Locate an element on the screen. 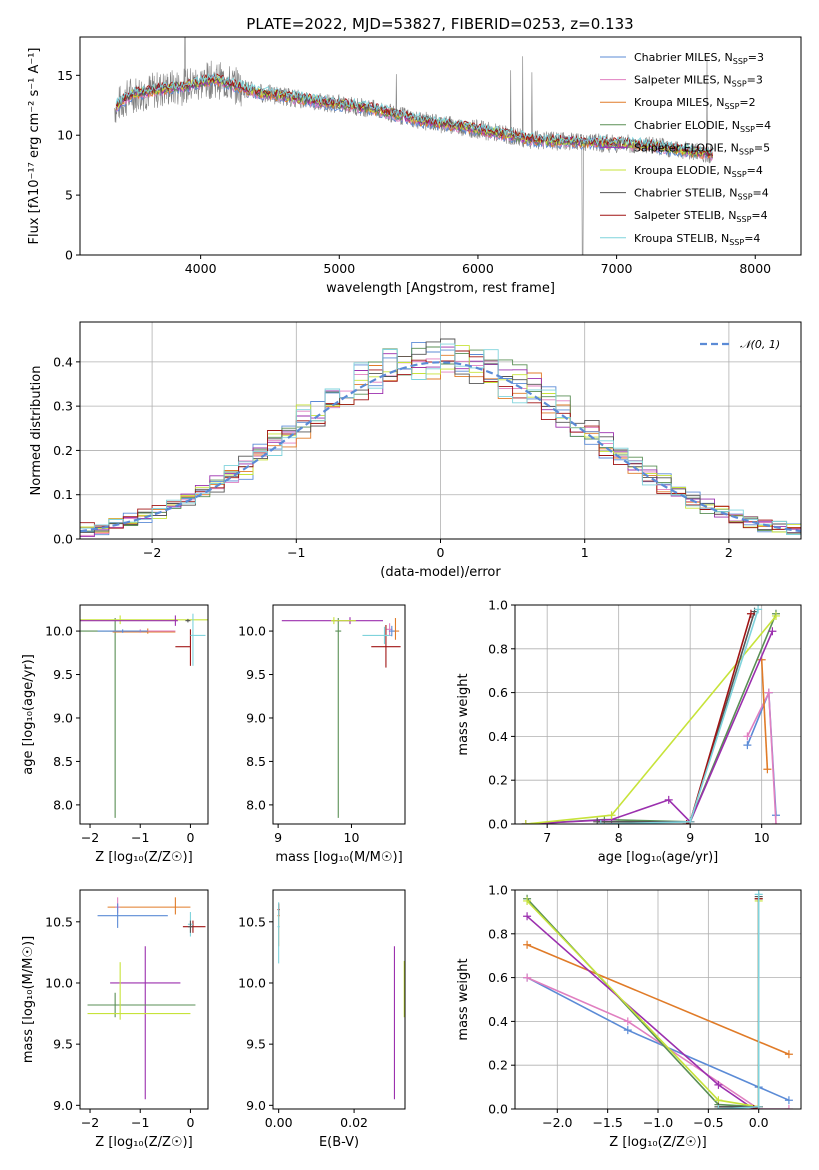 The height and width of the screenshot is (1170, 819). y-tick-label: 15 is located at coordinates (65, 75).